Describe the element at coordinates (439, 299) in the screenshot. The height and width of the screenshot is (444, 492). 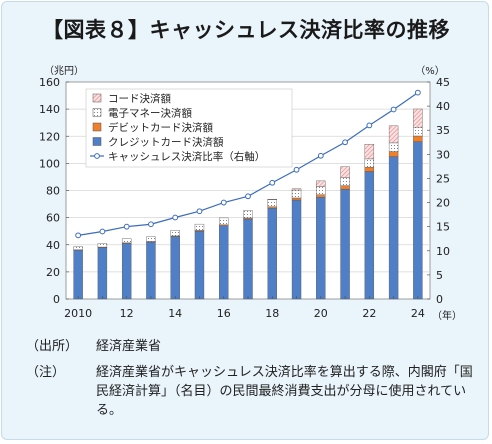
I see `right-tick-label: 0` at that location.